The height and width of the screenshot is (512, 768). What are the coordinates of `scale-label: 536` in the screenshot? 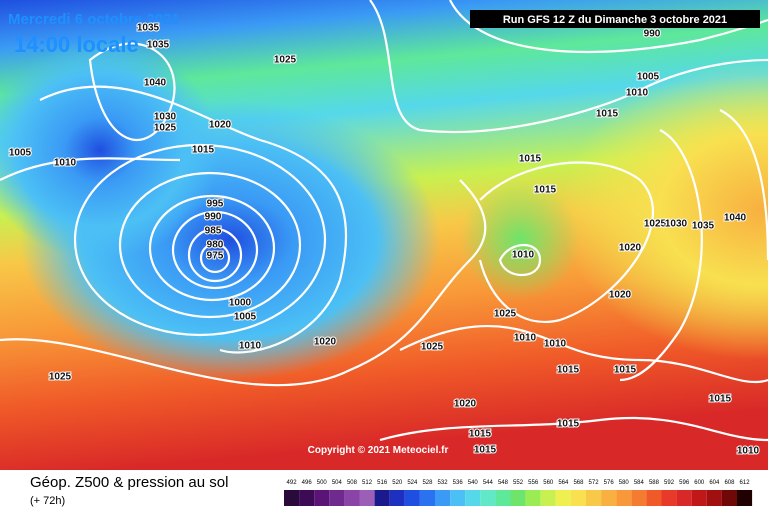 It's located at (458, 483).